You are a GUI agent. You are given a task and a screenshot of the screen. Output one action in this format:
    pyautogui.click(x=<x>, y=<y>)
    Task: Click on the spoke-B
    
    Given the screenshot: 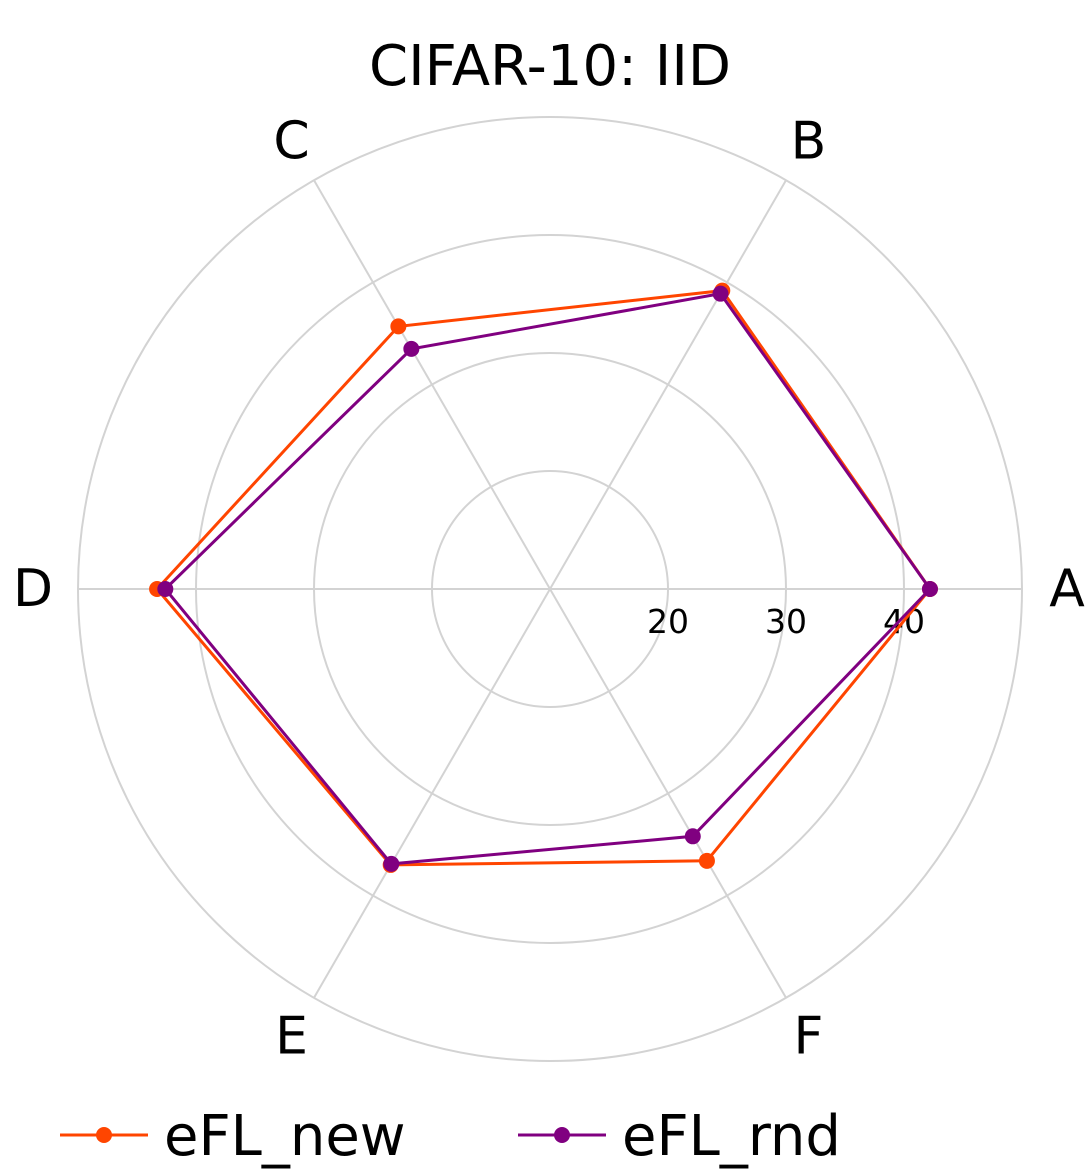 What is the action you would take?
    pyautogui.click(x=668, y=384)
    